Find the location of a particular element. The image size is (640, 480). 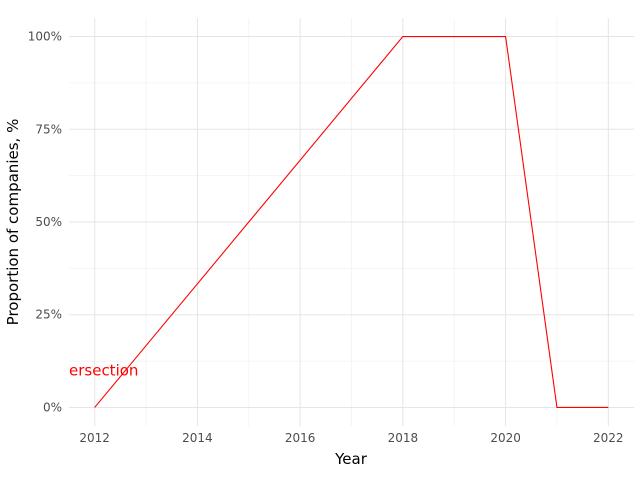

x-axis-title: Year is located at coordinates (351, 459).